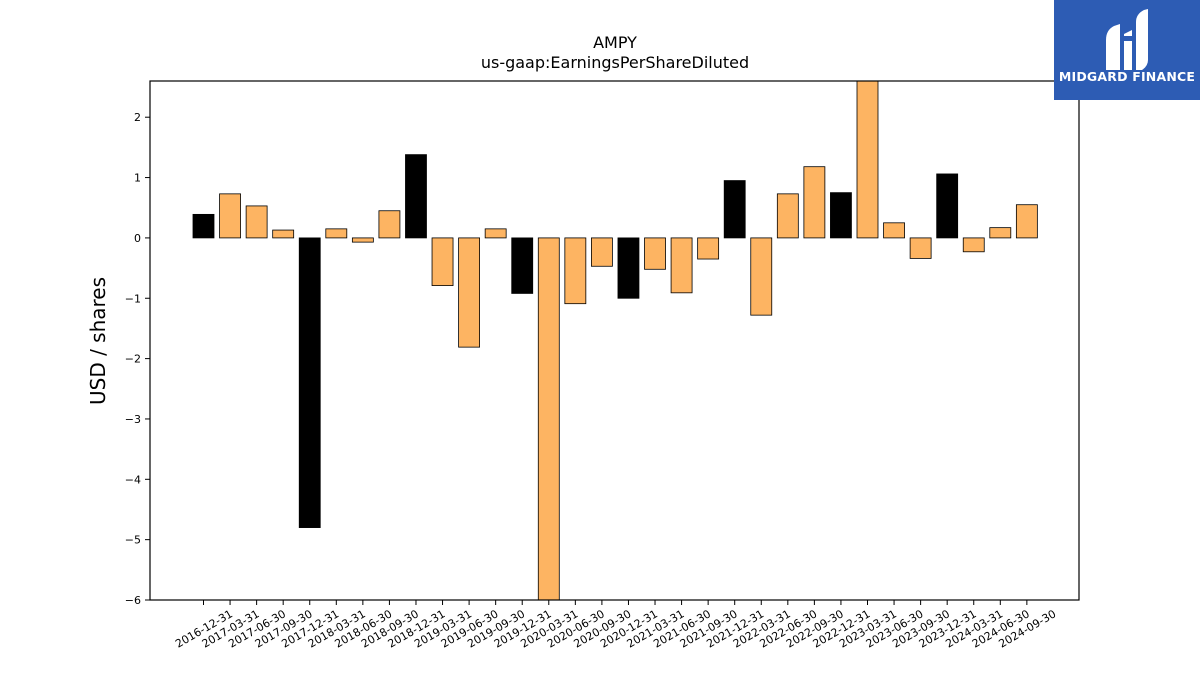 This screenshot has width=1200, height=675. I want to click on y-tick-label: 2, so click(137, 117).